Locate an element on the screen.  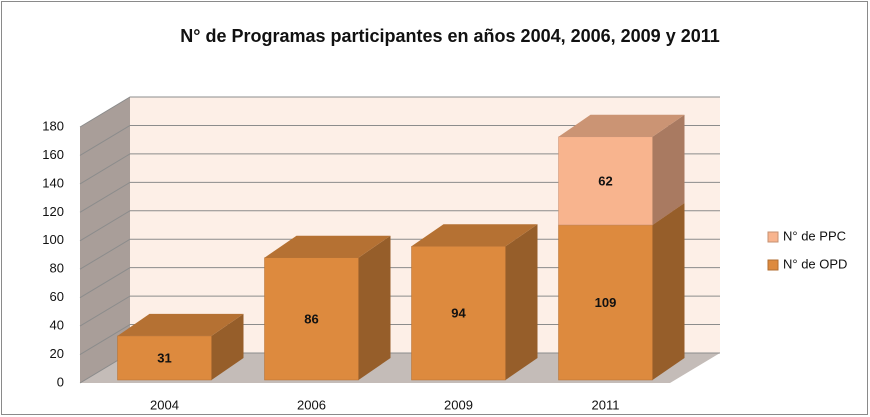
side-wall is located at coordinates (105, 240).